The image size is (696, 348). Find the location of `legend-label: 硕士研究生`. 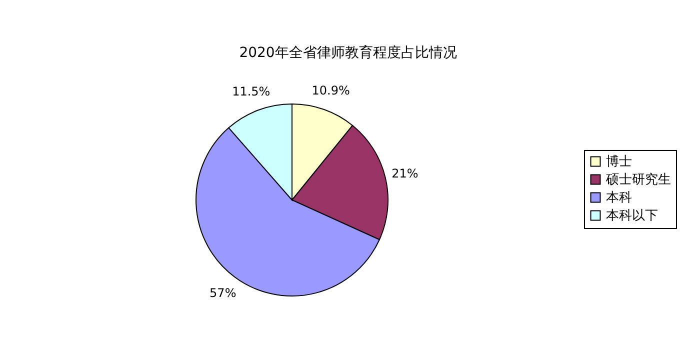

legend-label: 硕士研究生 is located at coordinates (638, 180).